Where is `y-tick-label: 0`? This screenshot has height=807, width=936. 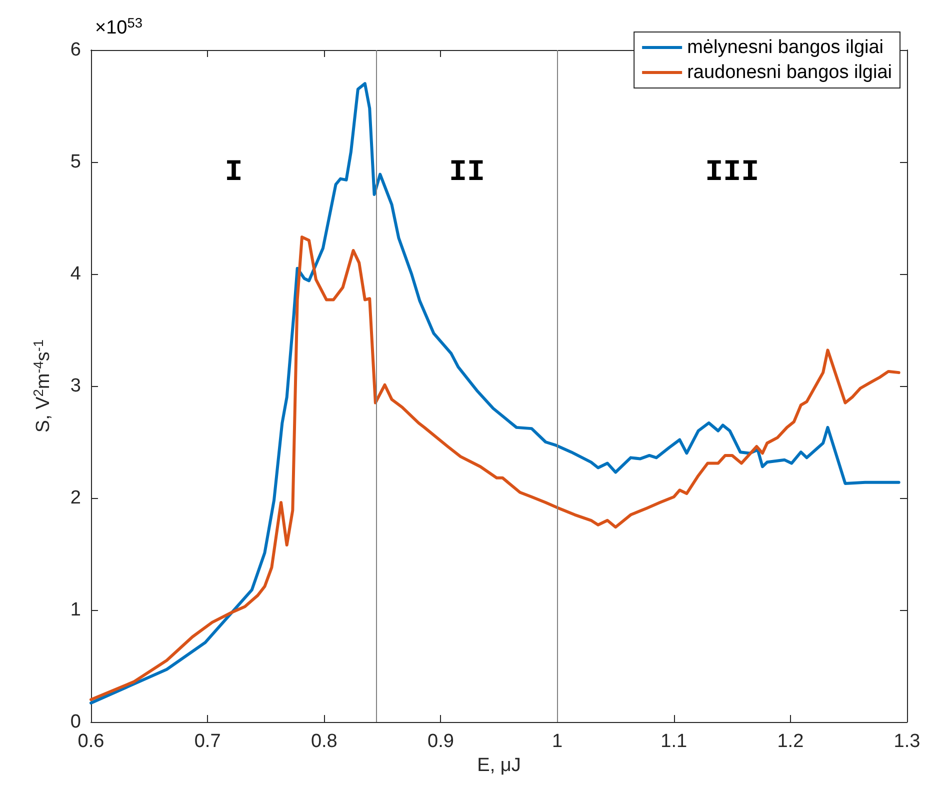
y-tick-label: 0 is located at coordinates (75, 722).